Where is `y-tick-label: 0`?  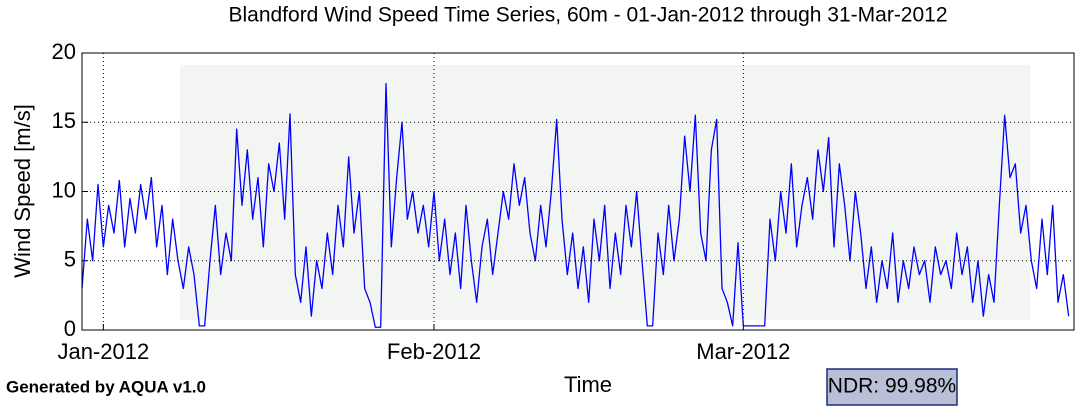 y-tick-label: 0 is located at coordinates (70, 328).